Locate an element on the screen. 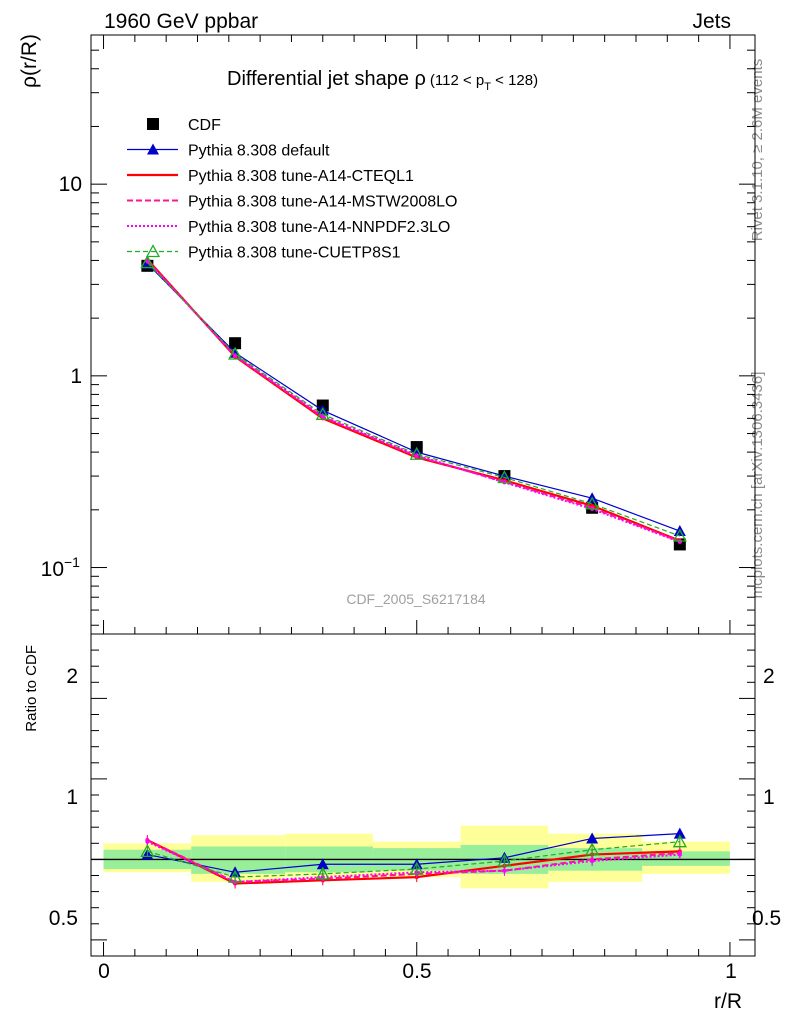  x-tick-label-0.5: 0.5 is located at coordinates (416, 971).